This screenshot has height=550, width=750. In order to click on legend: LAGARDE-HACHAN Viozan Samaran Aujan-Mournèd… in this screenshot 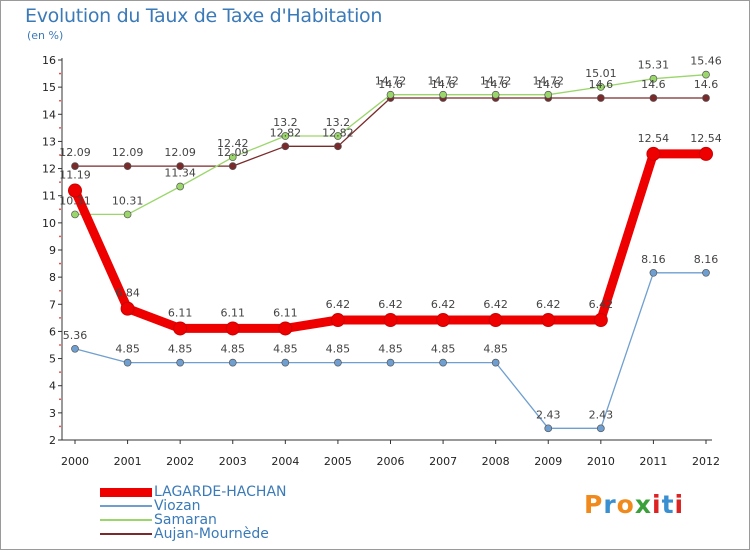, I will do `click(230, 513)`.